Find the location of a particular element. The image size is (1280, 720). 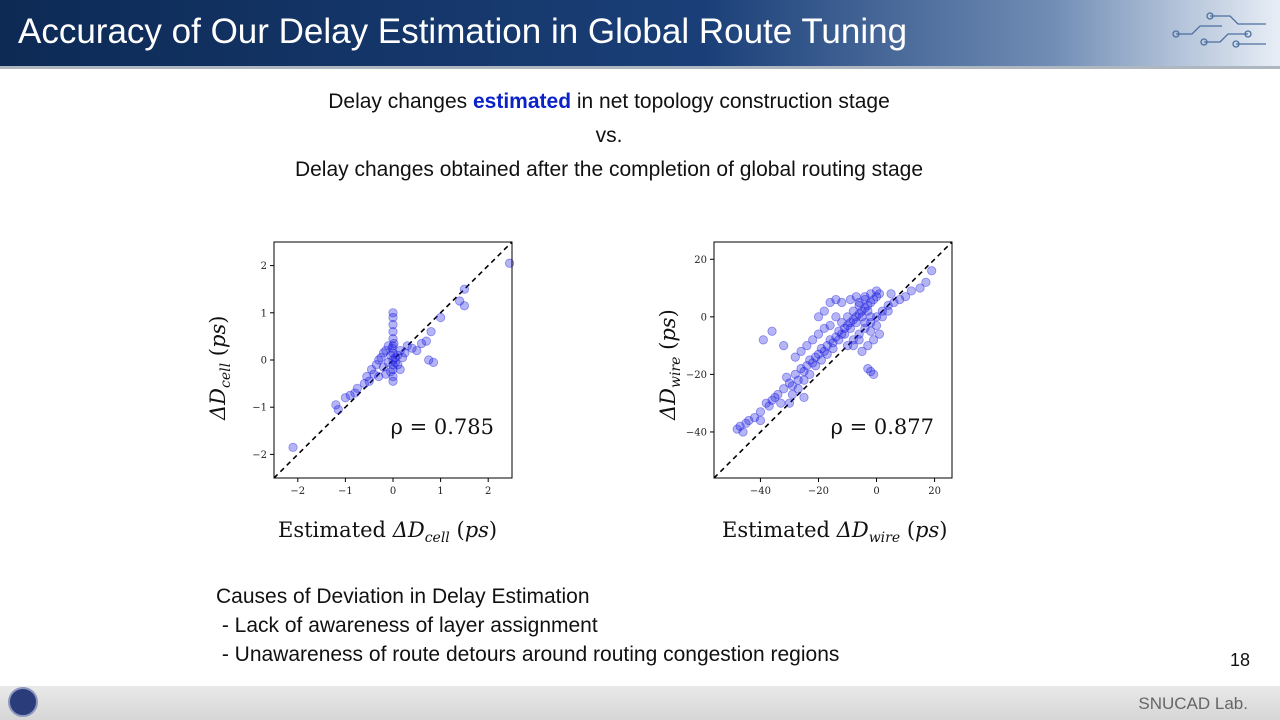

circuit-decoration-icon is located at coordinates (1219, 30).